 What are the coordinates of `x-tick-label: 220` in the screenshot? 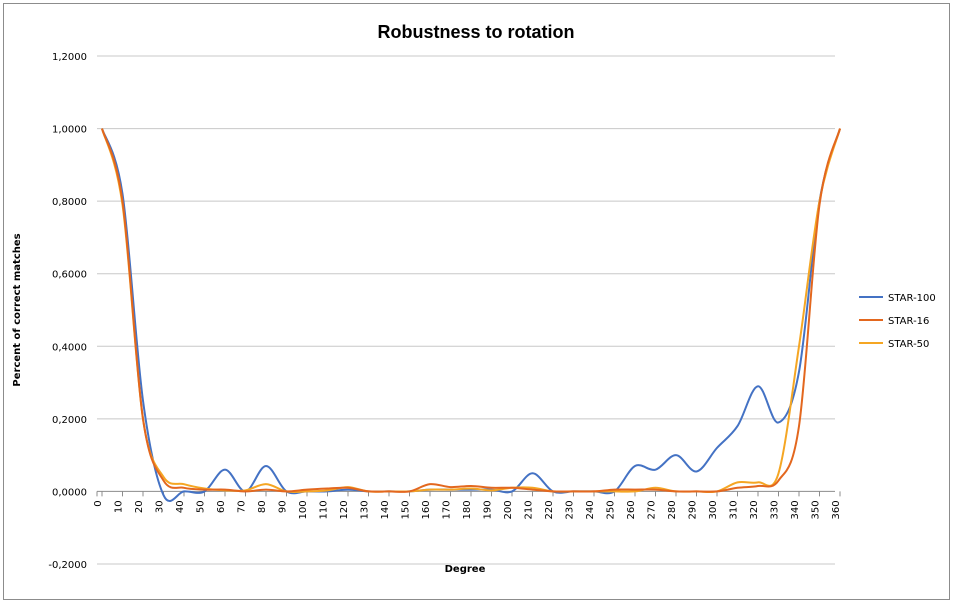 It's located at (549, 509).